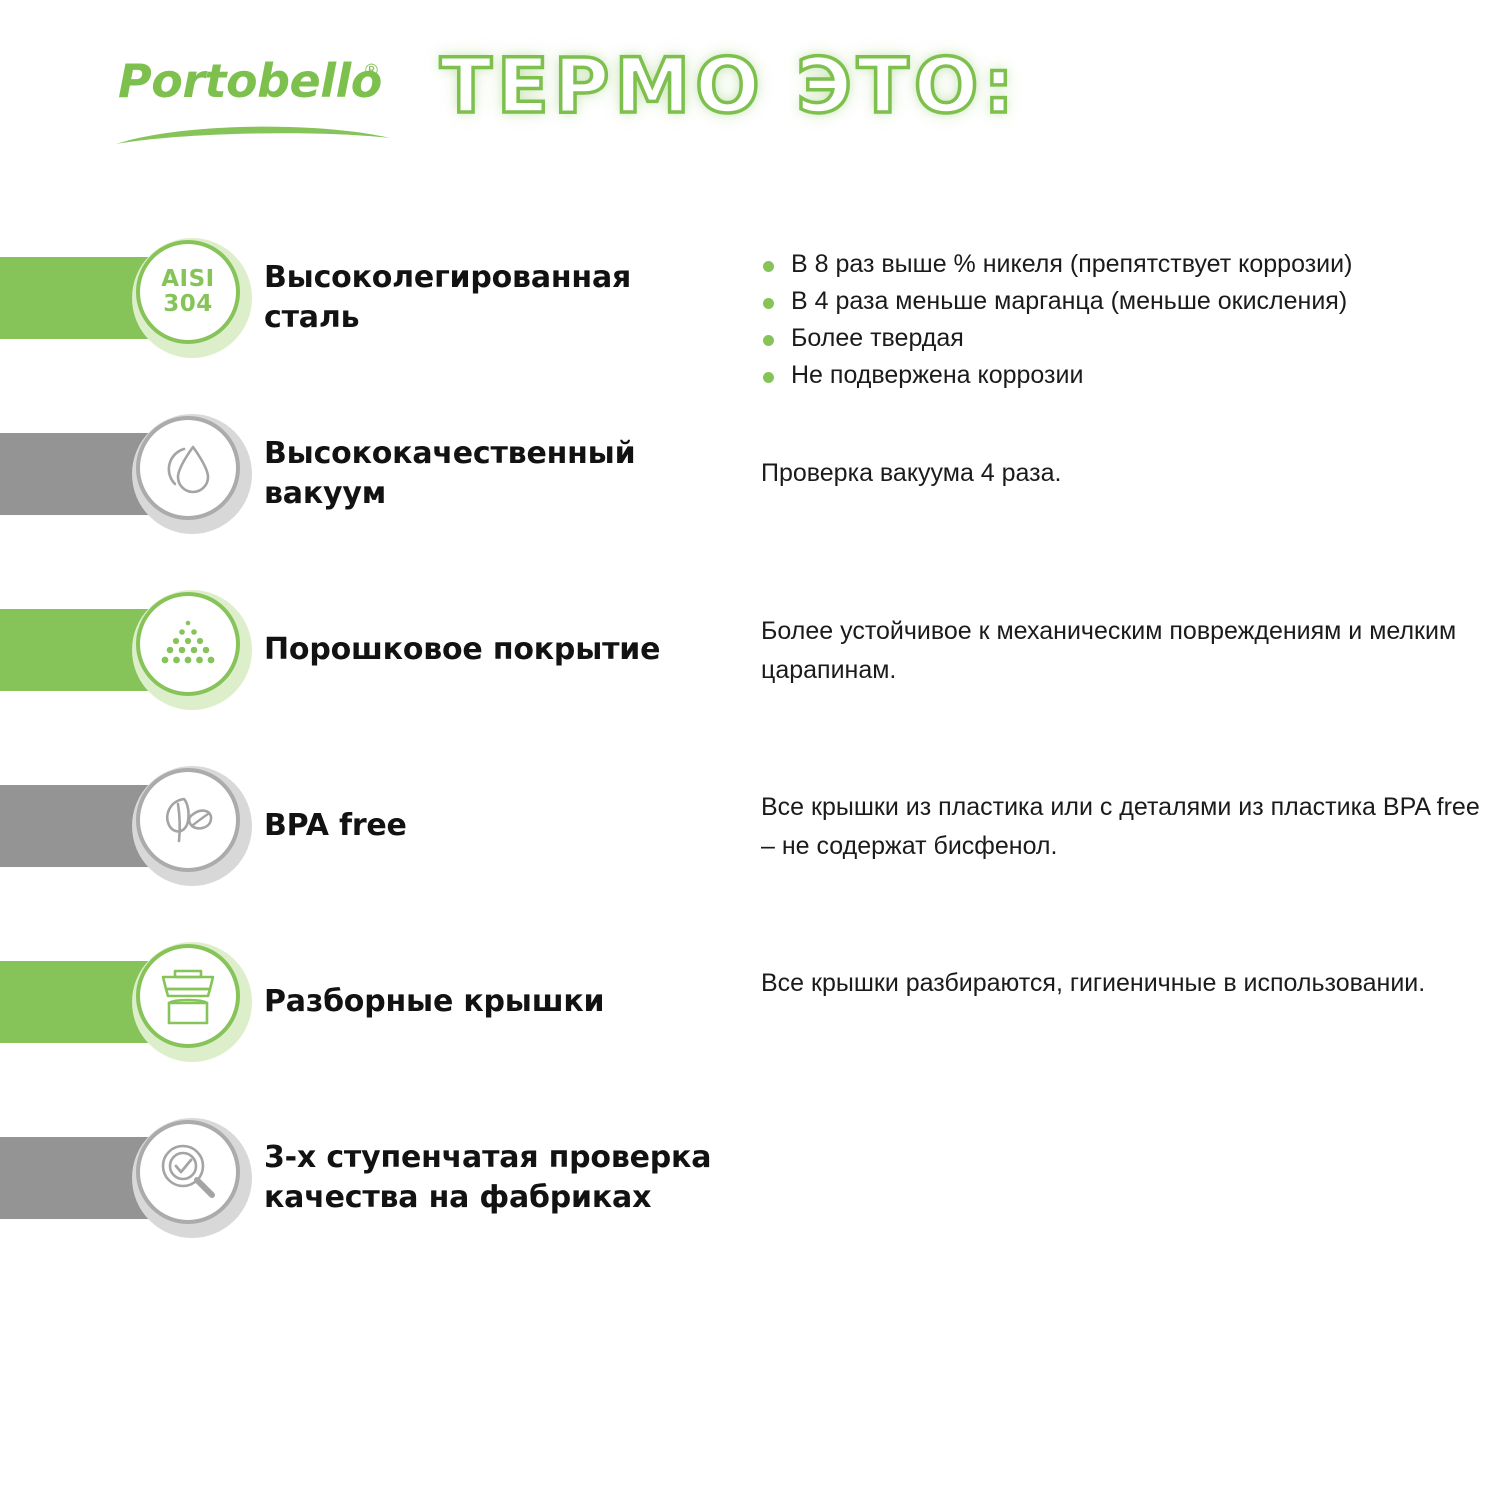 The height and width of the screenshot is (1500, 1500). I want to click on swoosh-icon, so click(253, 135).